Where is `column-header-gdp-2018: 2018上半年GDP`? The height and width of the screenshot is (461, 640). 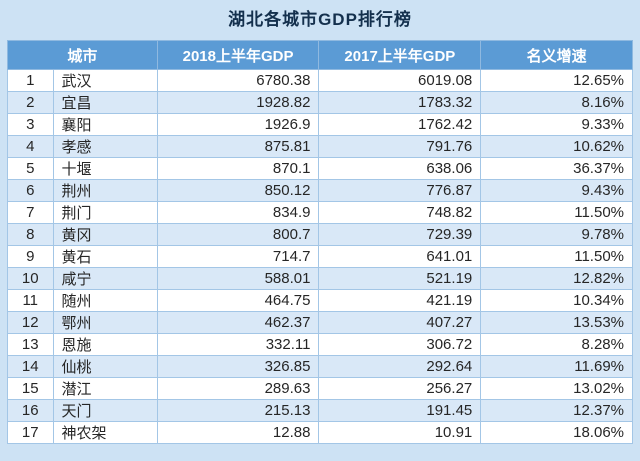
column-header-gdp-2018: 2018上半年GDP is located at coordinates (238, 55).